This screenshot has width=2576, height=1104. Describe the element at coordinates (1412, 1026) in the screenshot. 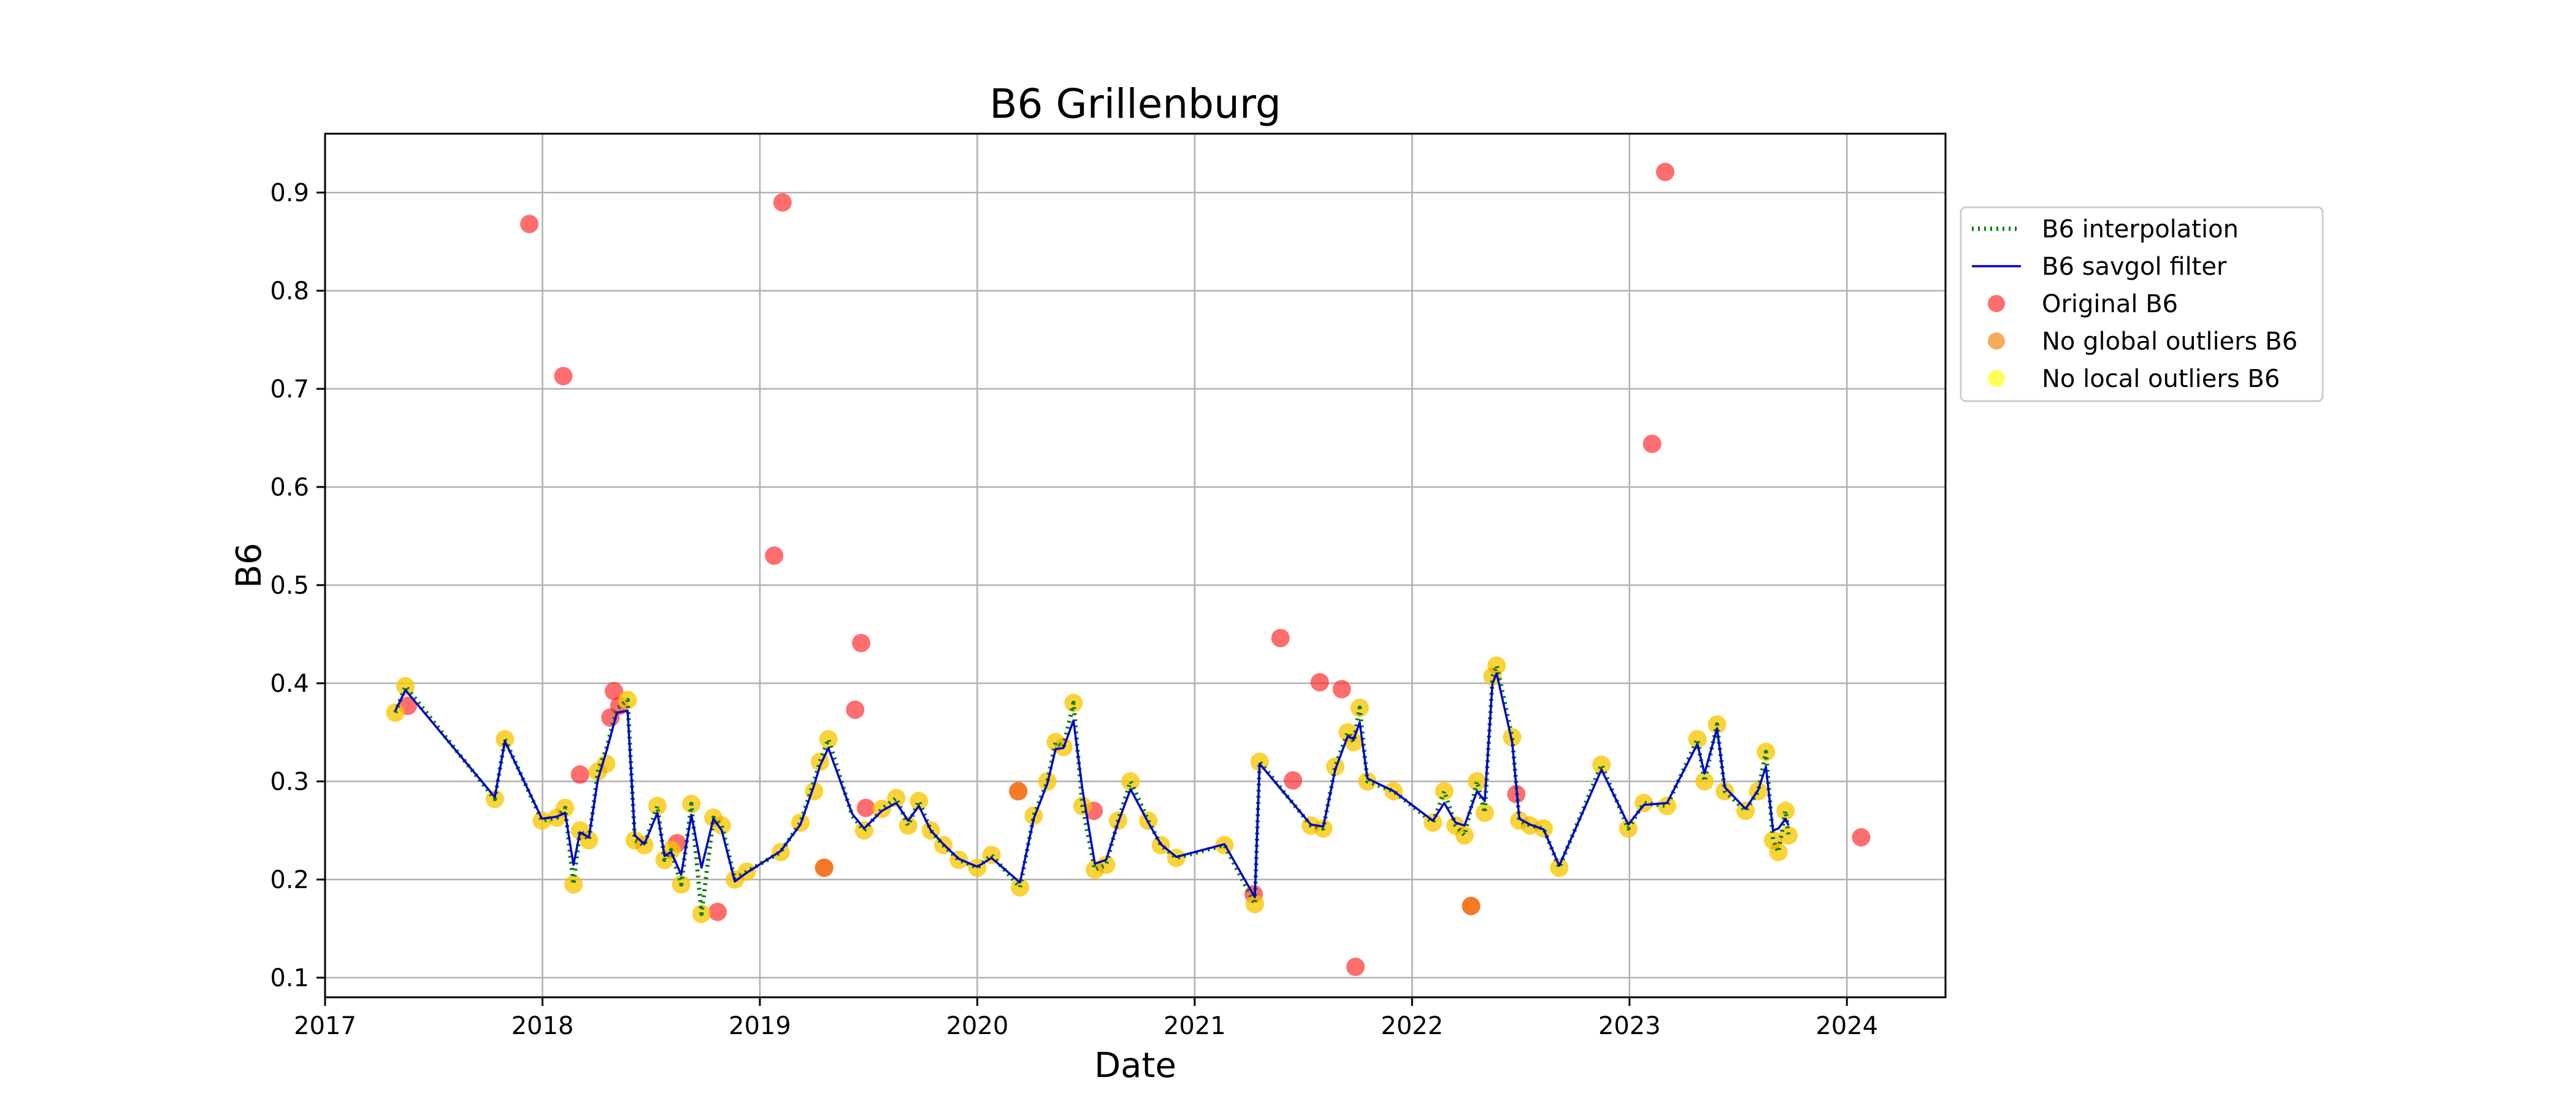

I see `x-tick-label: 2022` at that location.